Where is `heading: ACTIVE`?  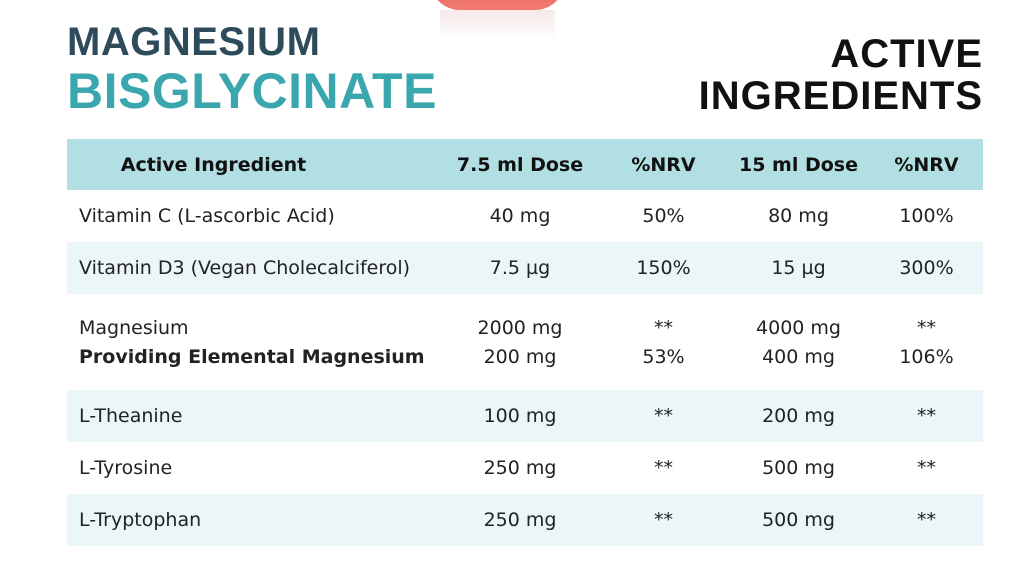
heading: ACTIVE is located at coordinates (906, 54).